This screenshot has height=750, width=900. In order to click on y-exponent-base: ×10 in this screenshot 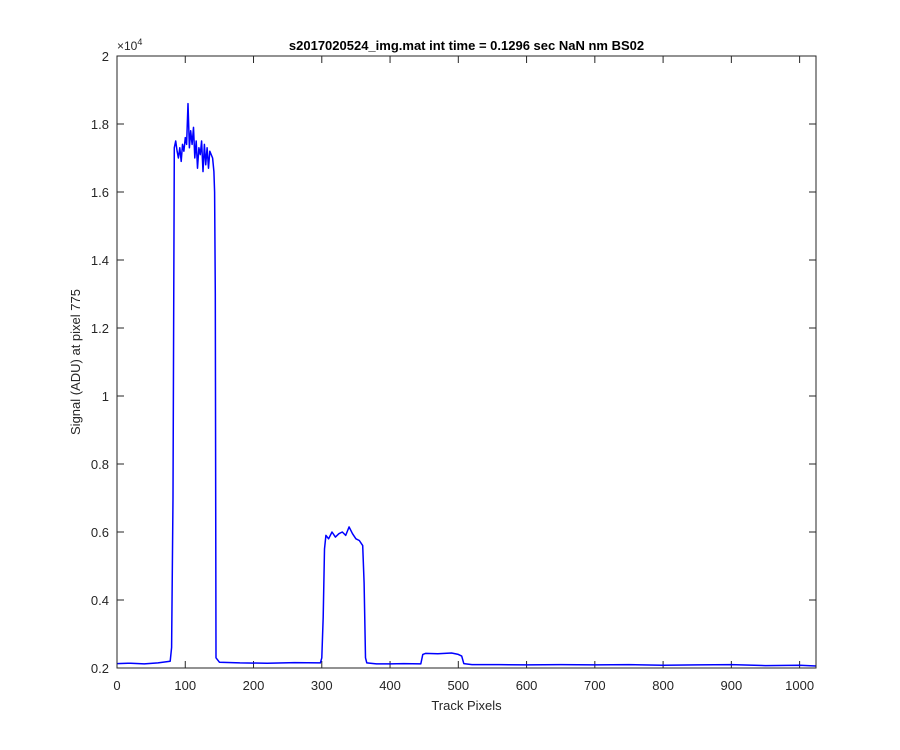, I will do `click(127, 46)`.